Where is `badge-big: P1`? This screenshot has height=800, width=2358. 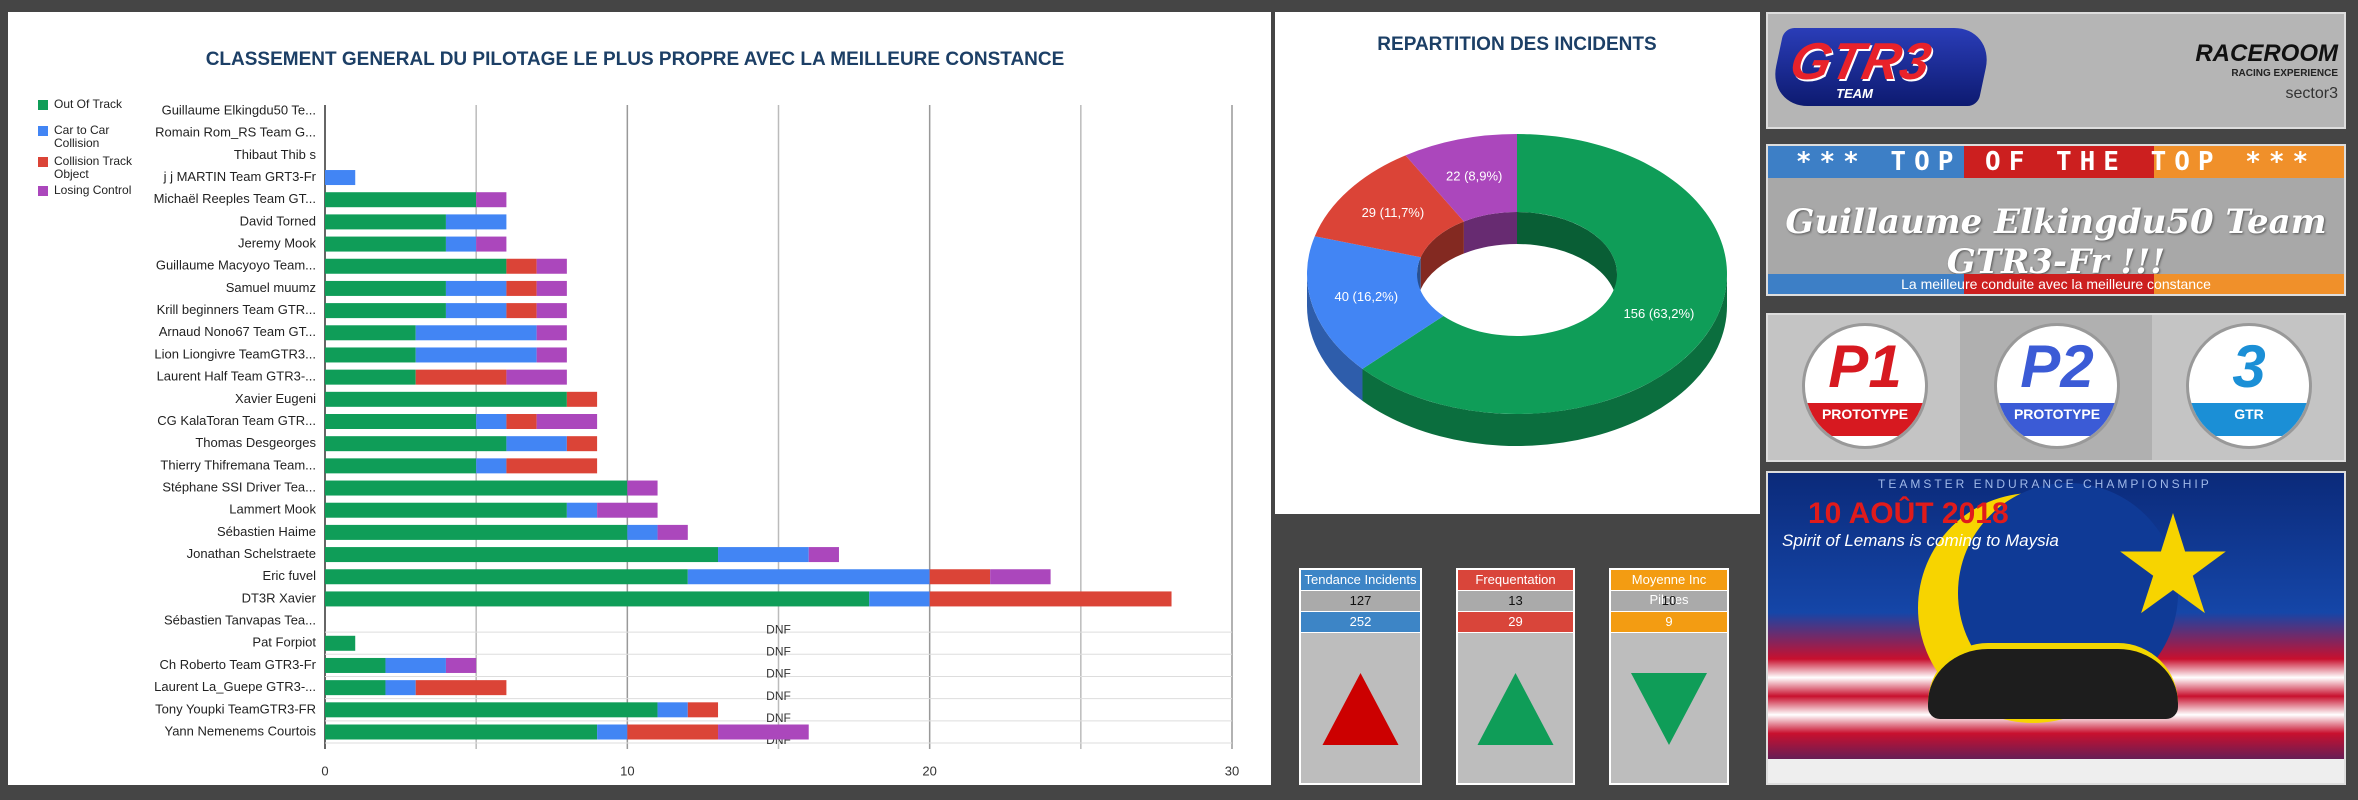
badge-big: P1 is located at coordinates (1865, 366).